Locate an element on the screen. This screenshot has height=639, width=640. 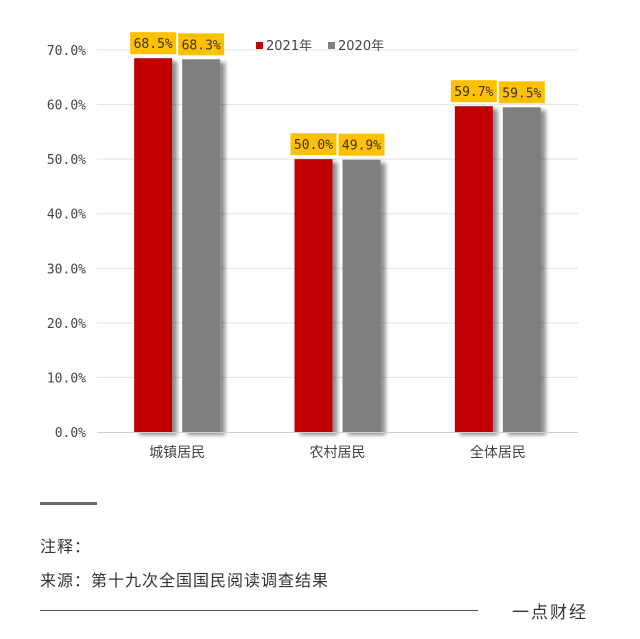
y-tick-label: 70.0% is located at coordinates (66, 51).